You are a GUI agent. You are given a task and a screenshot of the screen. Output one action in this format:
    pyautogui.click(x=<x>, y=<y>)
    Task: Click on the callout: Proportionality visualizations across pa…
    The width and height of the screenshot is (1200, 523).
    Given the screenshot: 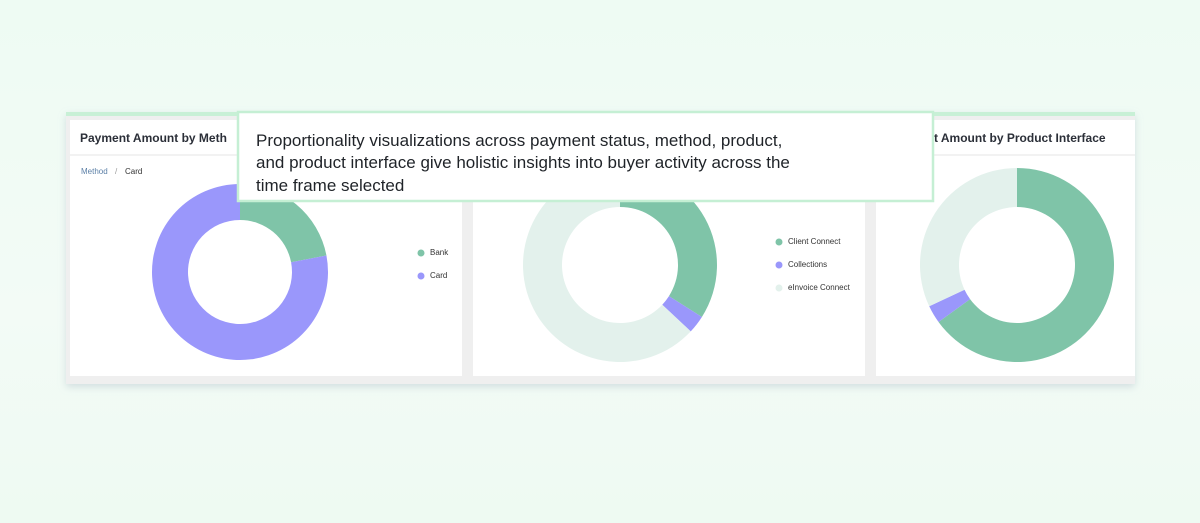 What is the action you would take?
    pyautogui.click(x=585, y=156)
    